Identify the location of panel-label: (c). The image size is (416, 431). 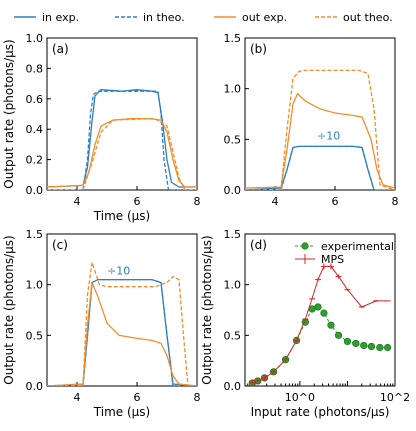
(60, 245).